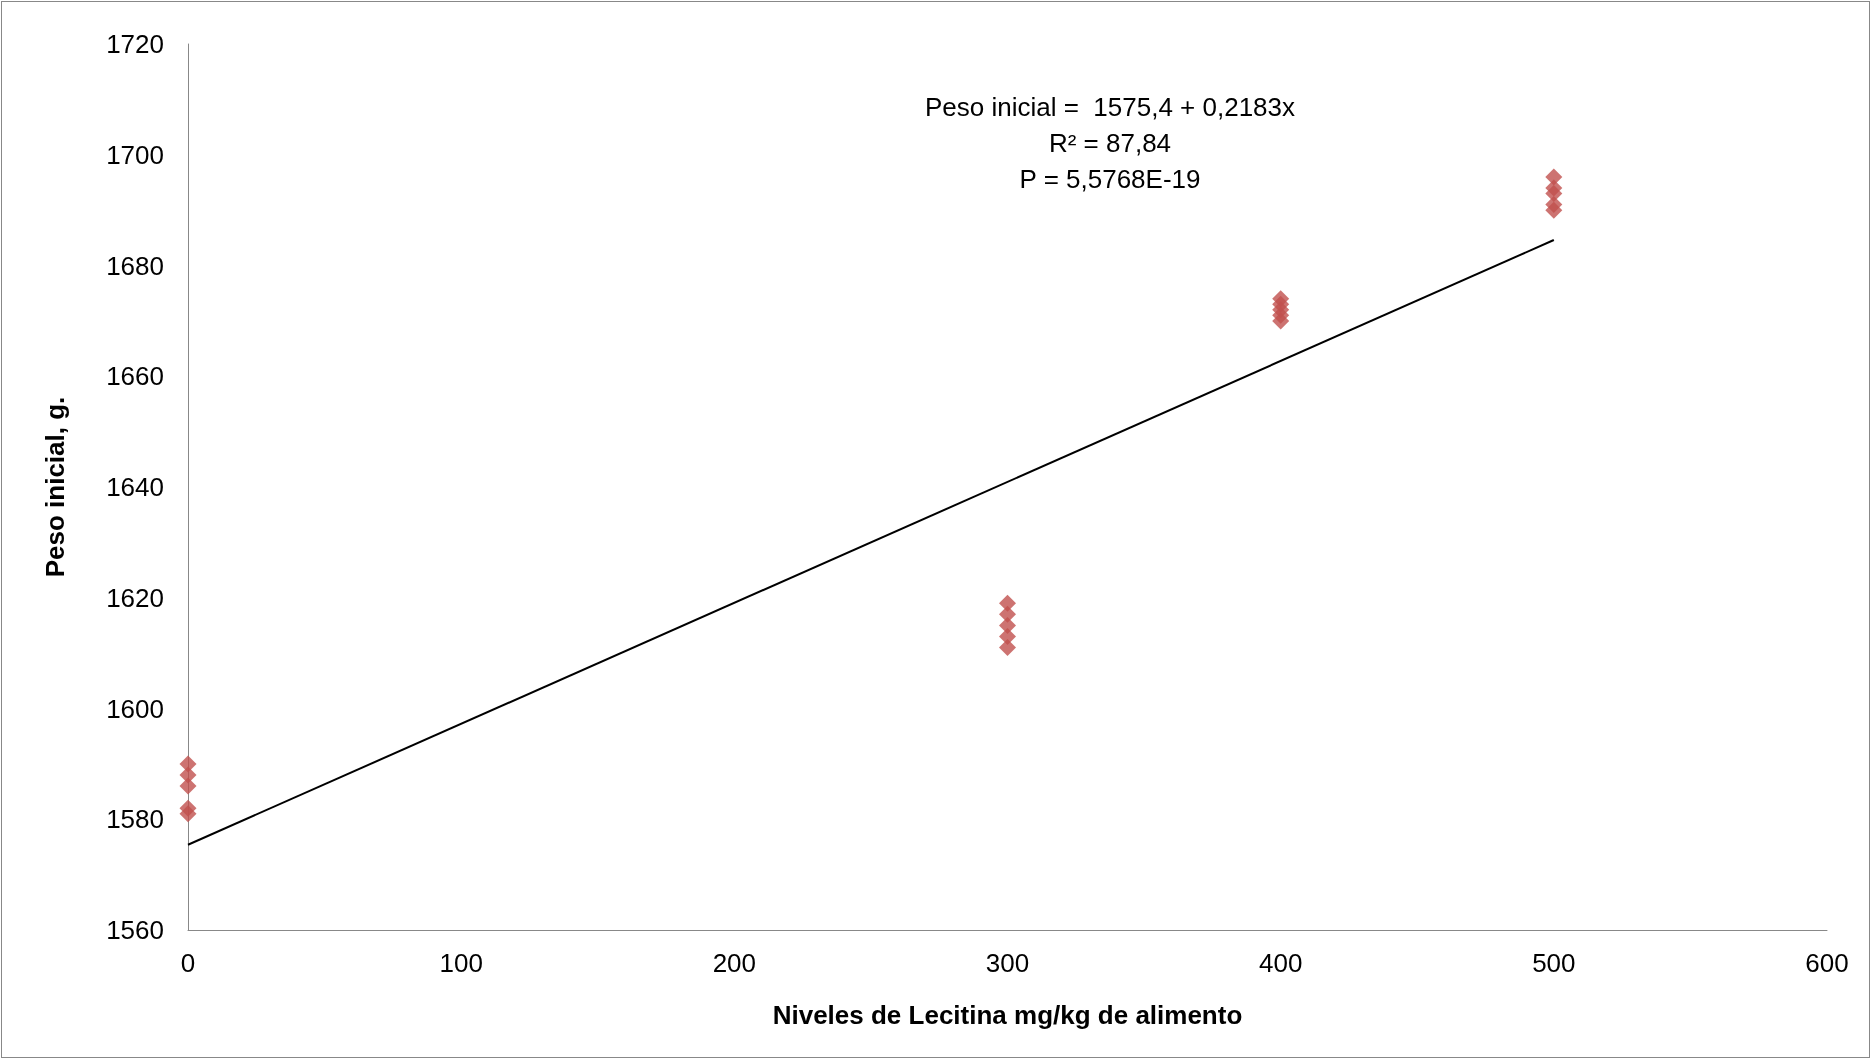 Image resolution: width=1871 pixels, height=1059 pixels. Describe the element at coordinates (135, 154) in the screenshot. I see `y-tick-label: 1700` at that location.